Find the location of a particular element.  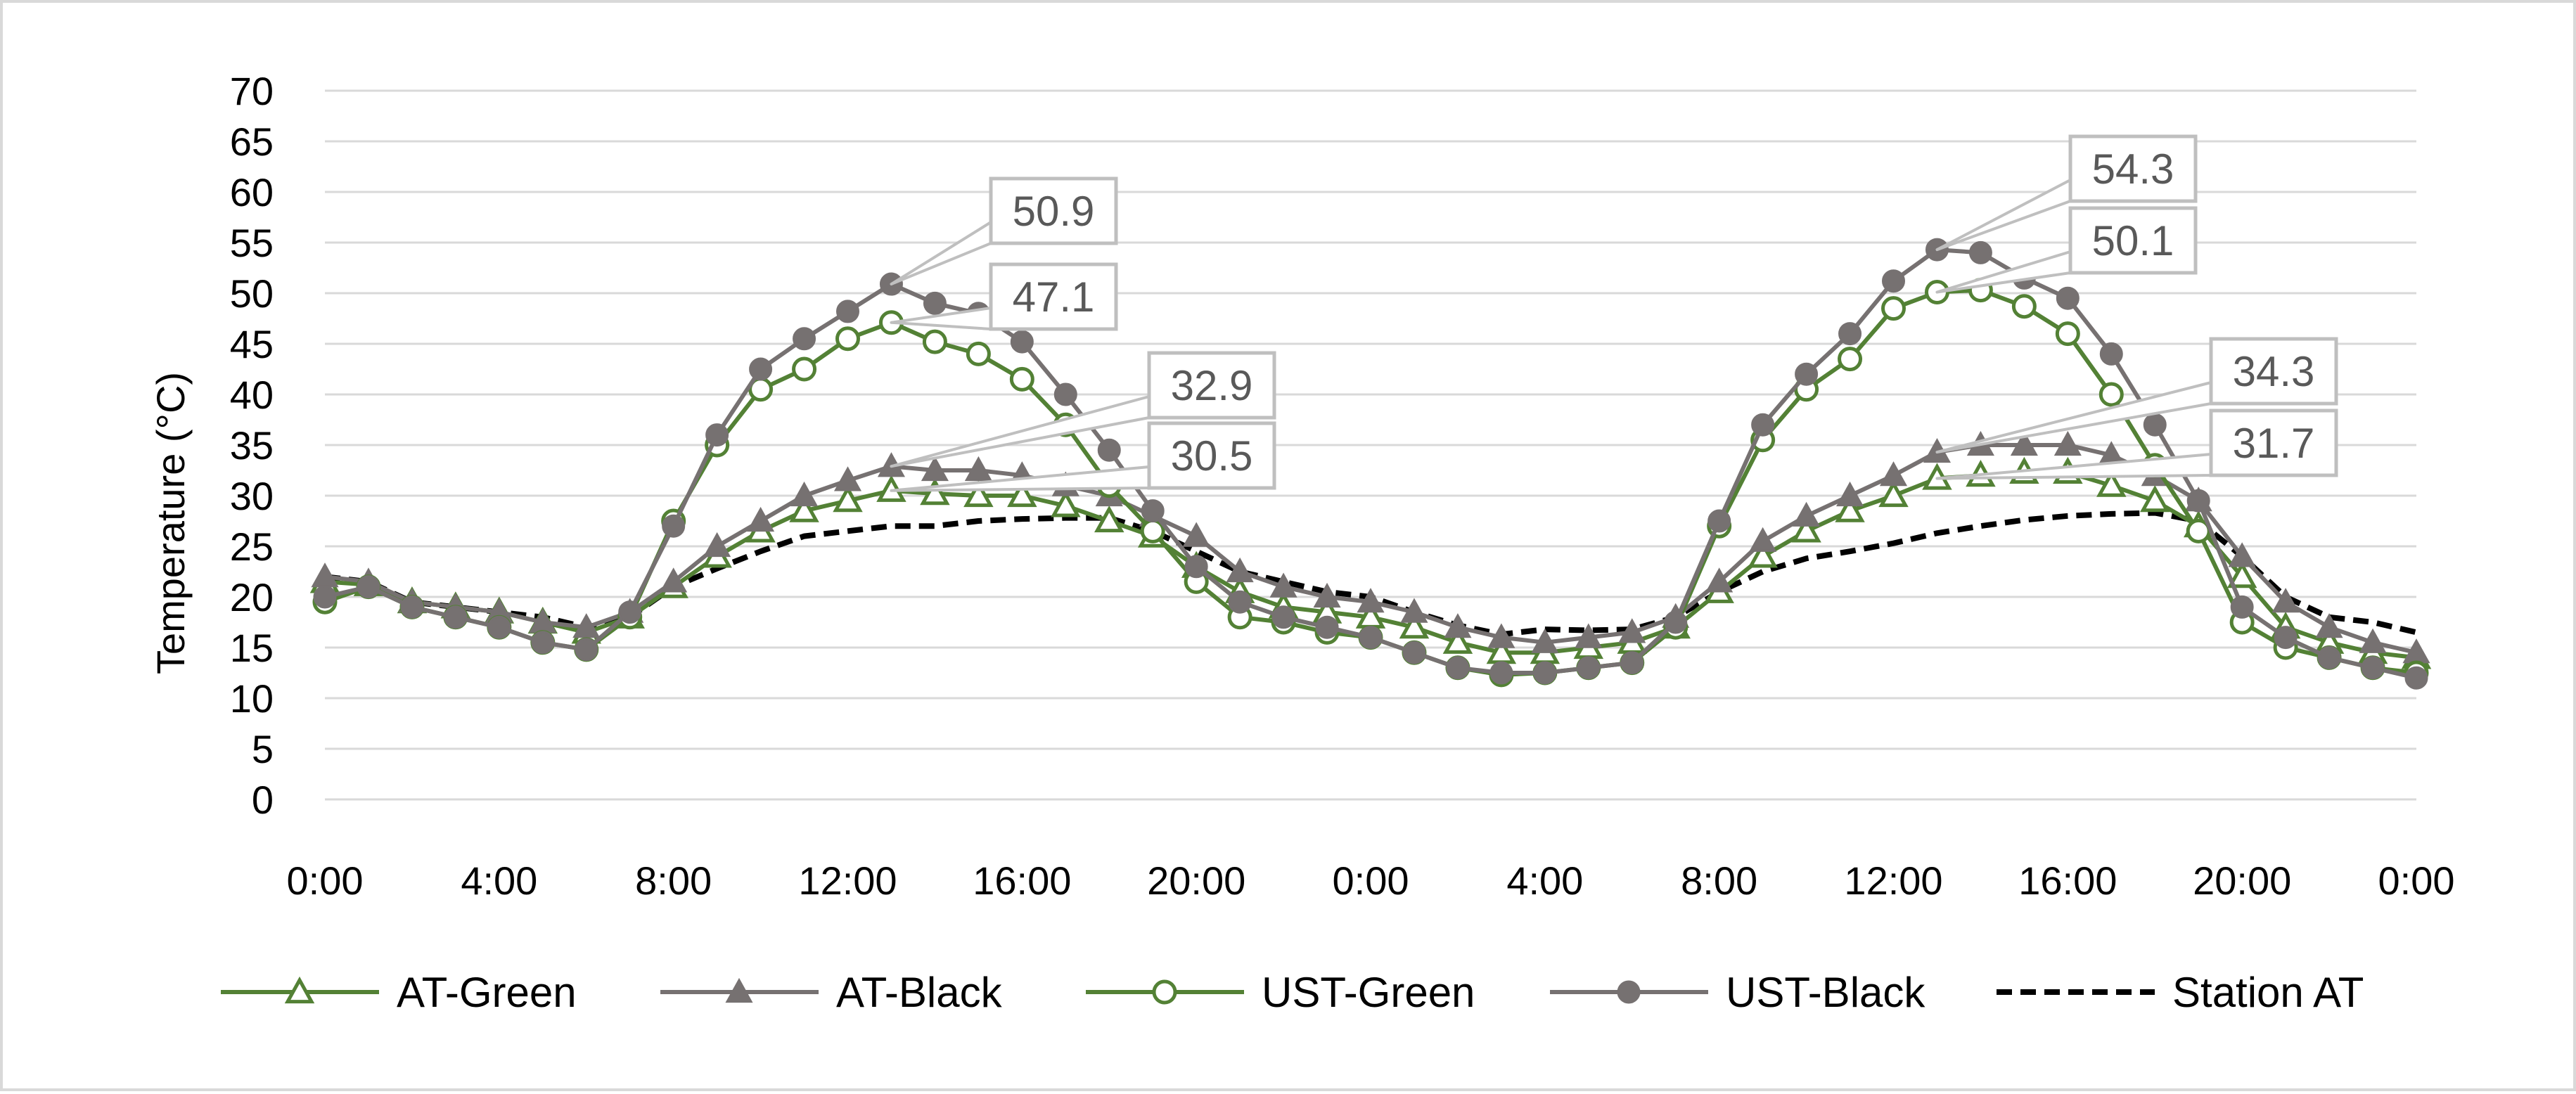

y-tick-label: 10 is located at coordinates (252, 698).